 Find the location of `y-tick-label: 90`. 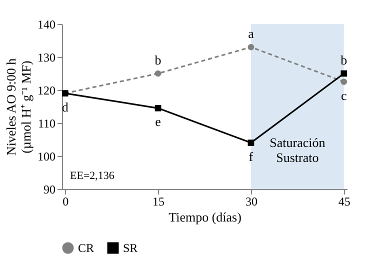

y-tick-label: 90 is located at coordinates (50, 189).